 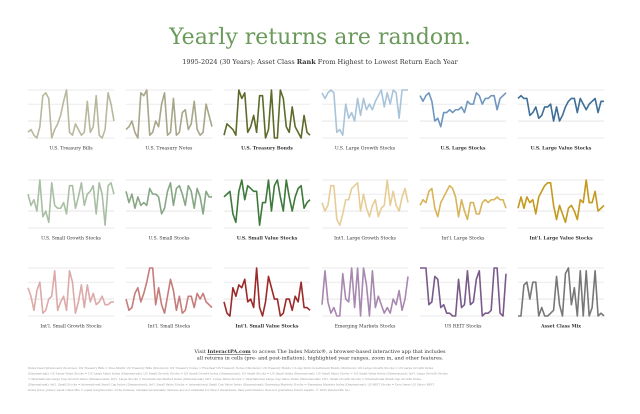 What do you see at coordinates (306, 62) in the screenshot?
I see `subtitle-part: Rank` at bounding box center [306, 62].